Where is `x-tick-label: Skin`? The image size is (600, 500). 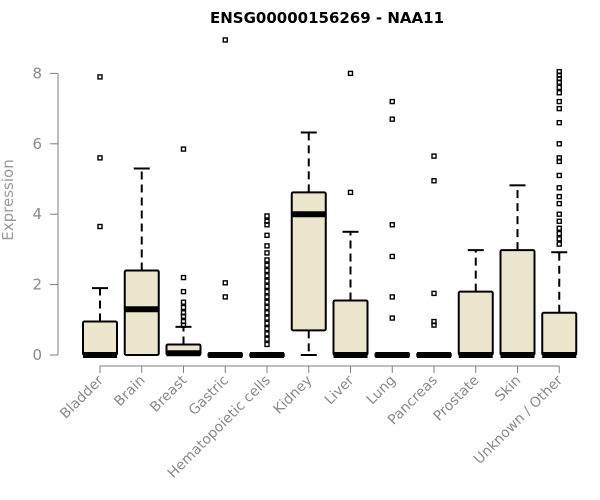 x-tick-label: Skin is located at coordinates (508, 389).